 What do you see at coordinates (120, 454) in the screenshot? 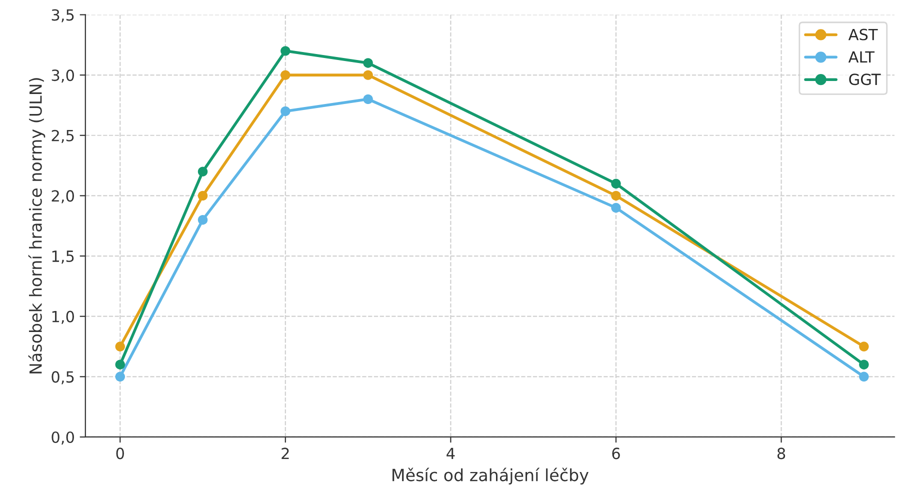
I see `x-tick-label: 0` at bounding box center [120, 454].